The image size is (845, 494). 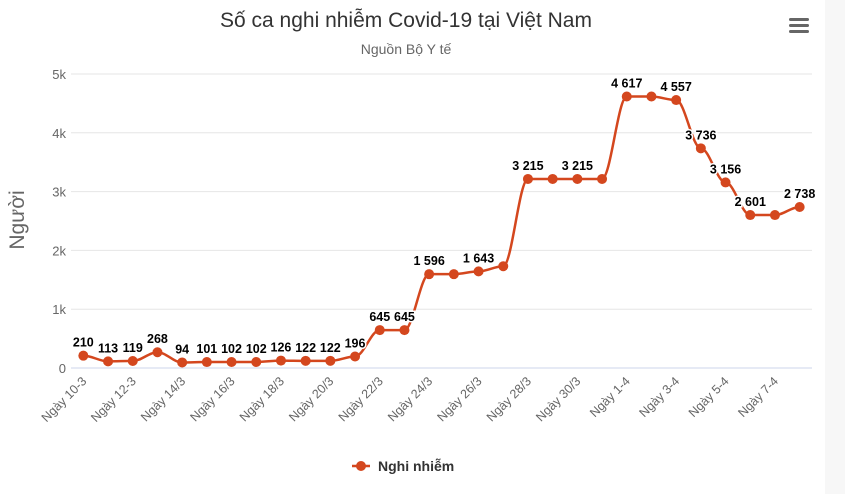 I want to click on data-label: 3 156, so click(x=725, y=169).